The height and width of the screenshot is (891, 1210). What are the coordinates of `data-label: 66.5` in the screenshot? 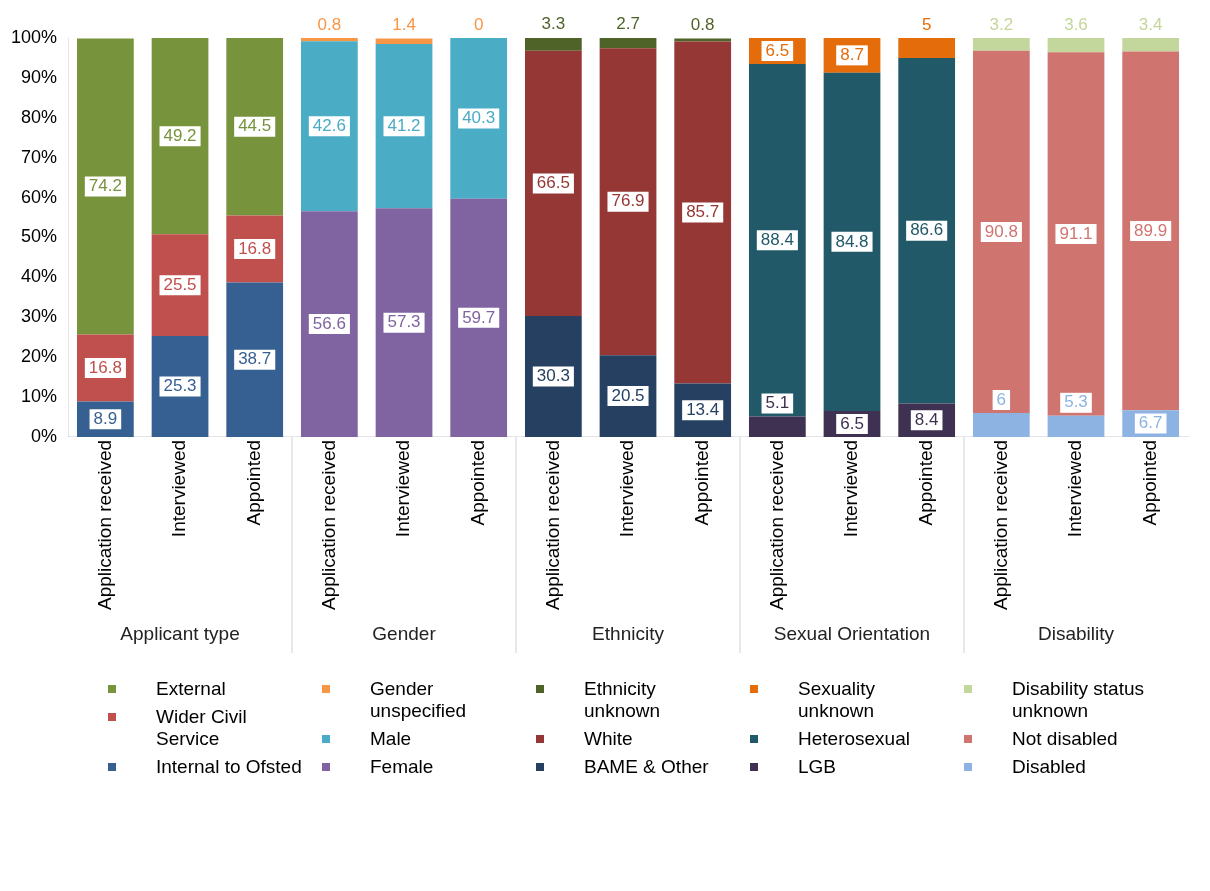 It's located at (553, 183).